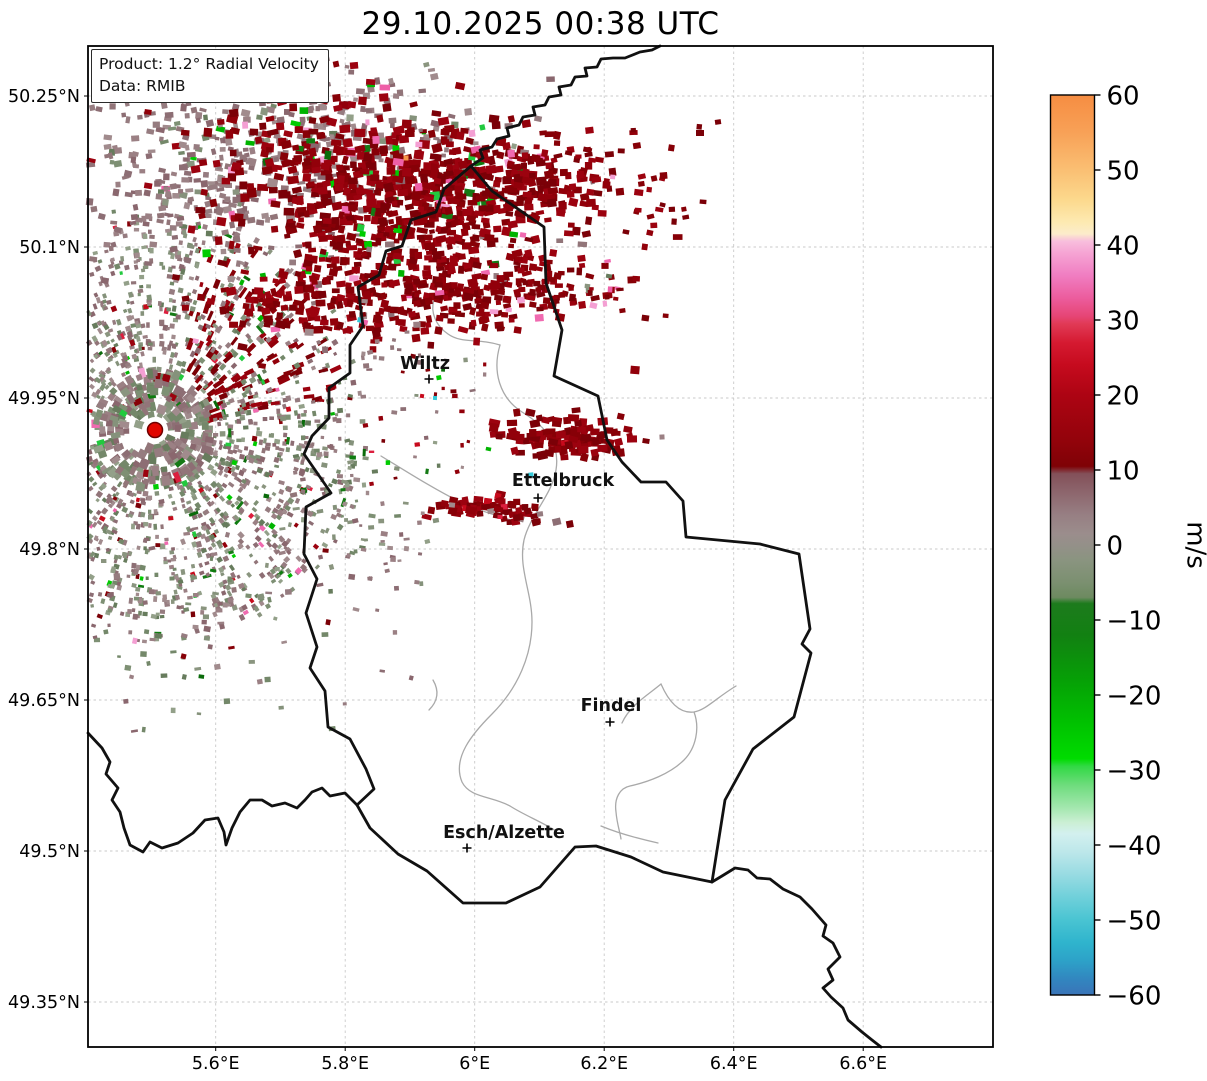 The height and width of the screenshot is (1081, 1207). I want to click on city-label: Wiltz, so click(425, 364).